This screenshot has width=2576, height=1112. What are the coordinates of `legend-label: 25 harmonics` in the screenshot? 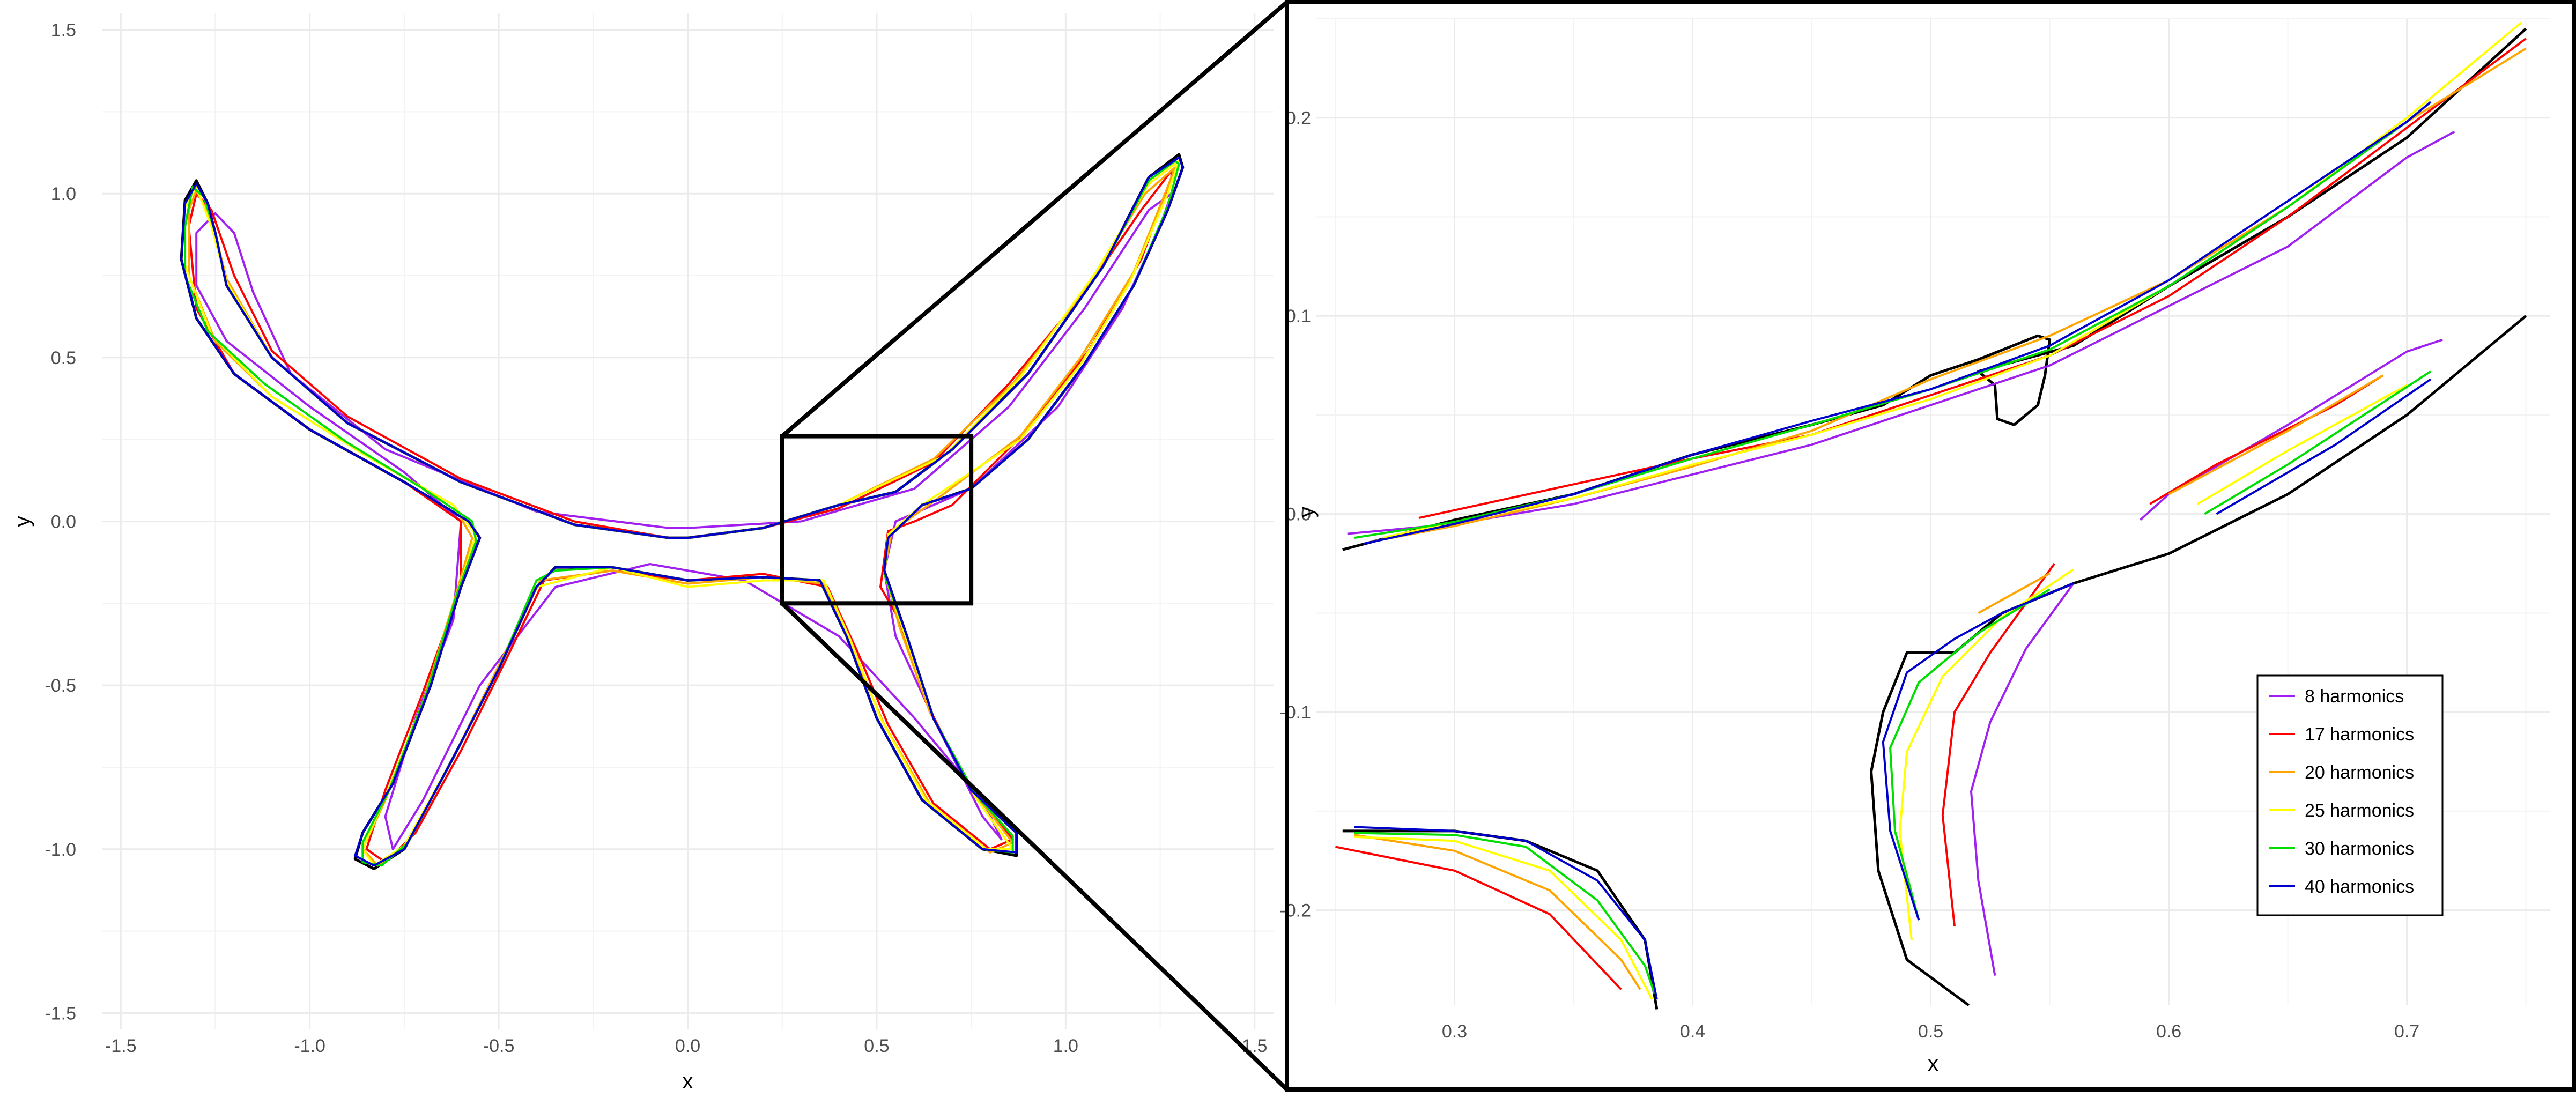 It's located at (2359, 810).